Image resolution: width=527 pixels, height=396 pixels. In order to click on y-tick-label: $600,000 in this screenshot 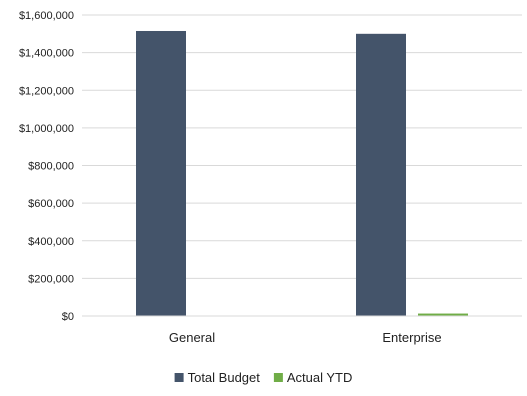, I will do `click(51, 204)`.